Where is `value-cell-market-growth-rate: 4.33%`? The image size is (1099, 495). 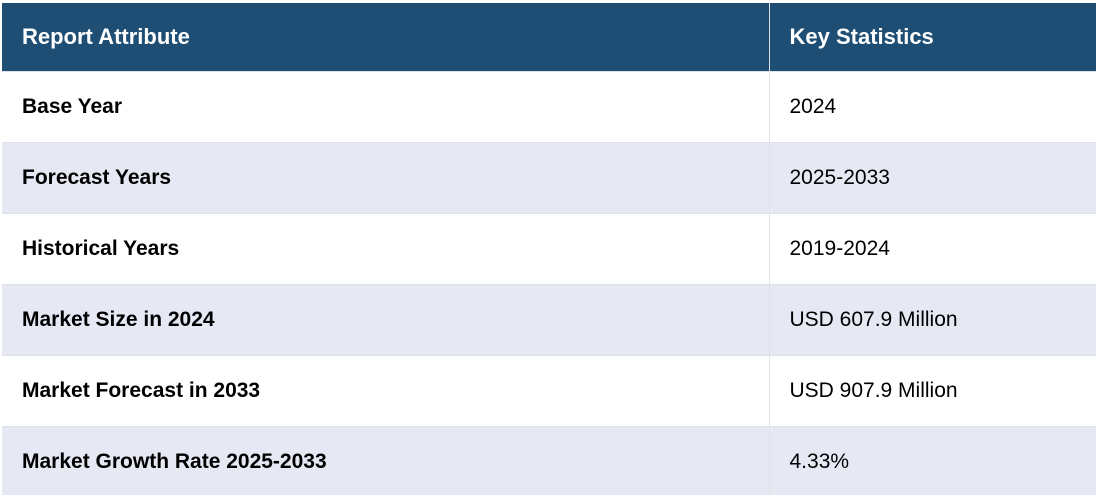 value-cell-market-growth-rate: 4.33% is located at coordinates (932, 460).